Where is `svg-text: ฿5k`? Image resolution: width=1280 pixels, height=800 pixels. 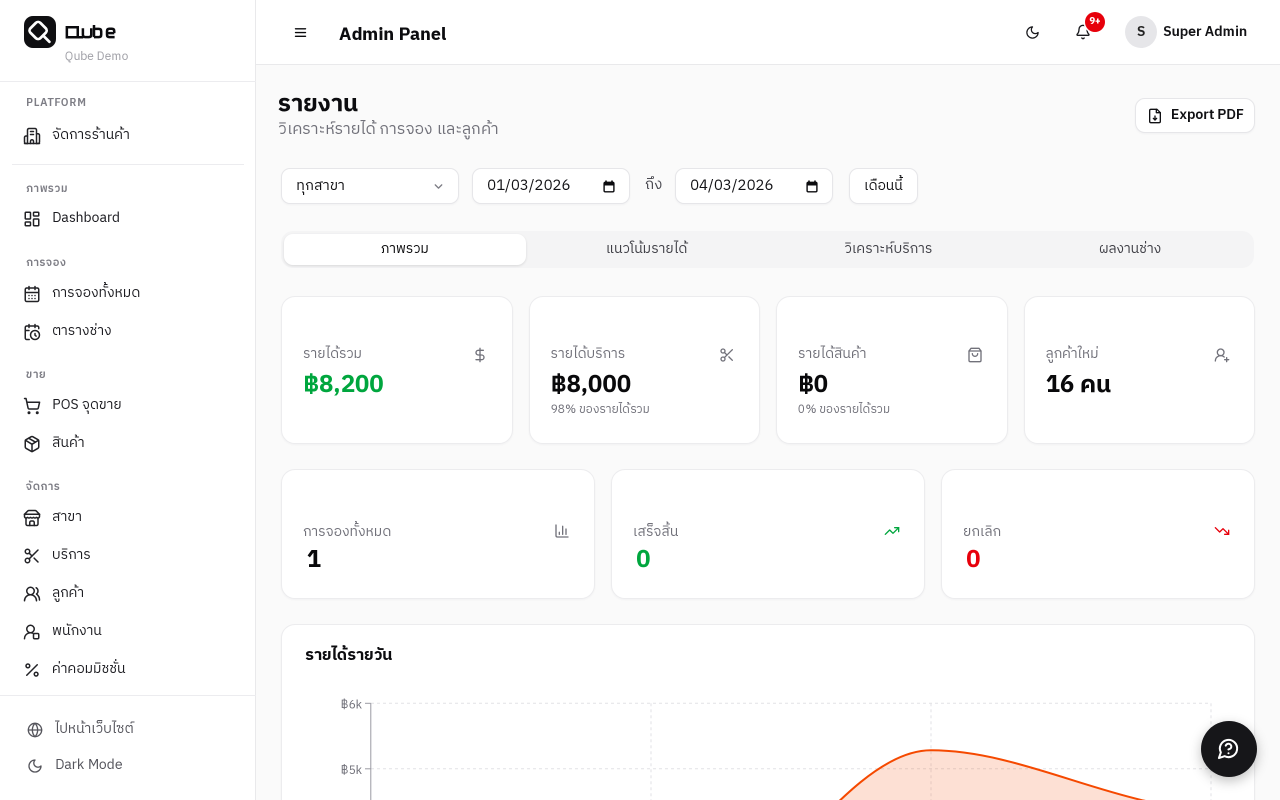
svg-text: ฿5k is located at coordinates (352, 771).